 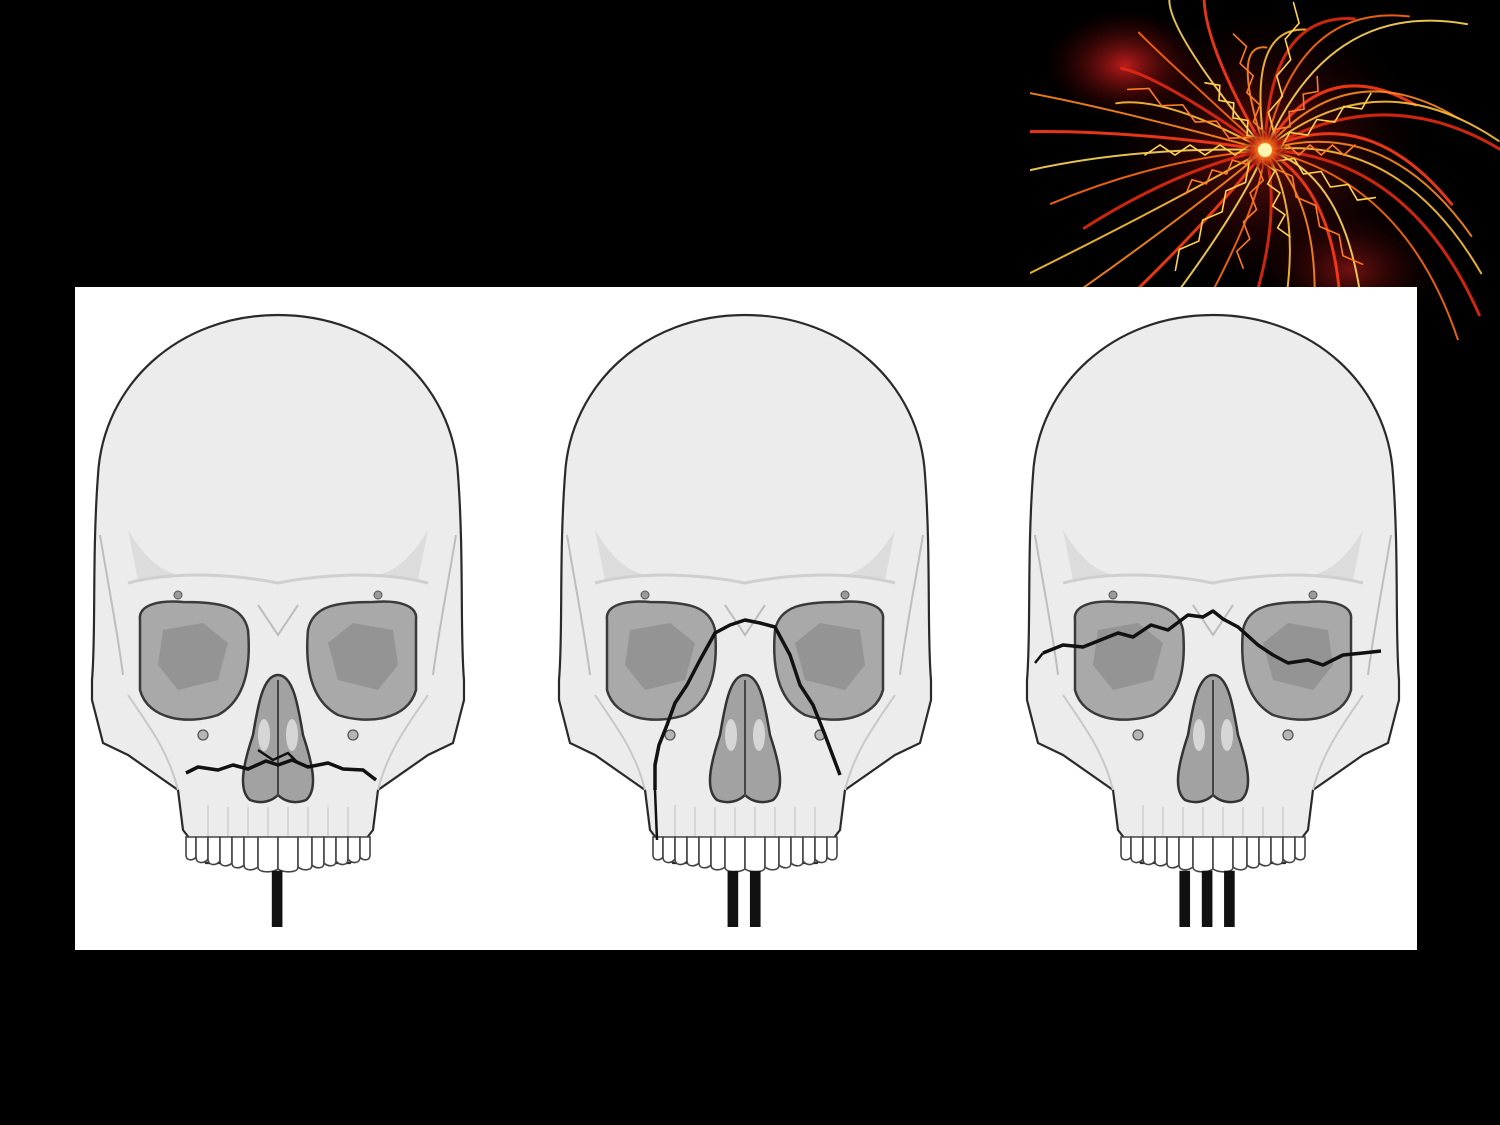 What do you see at coordinates (745, 899) in the screenshot?
I see `label-type-2: II` at bounding box center [745, 899].